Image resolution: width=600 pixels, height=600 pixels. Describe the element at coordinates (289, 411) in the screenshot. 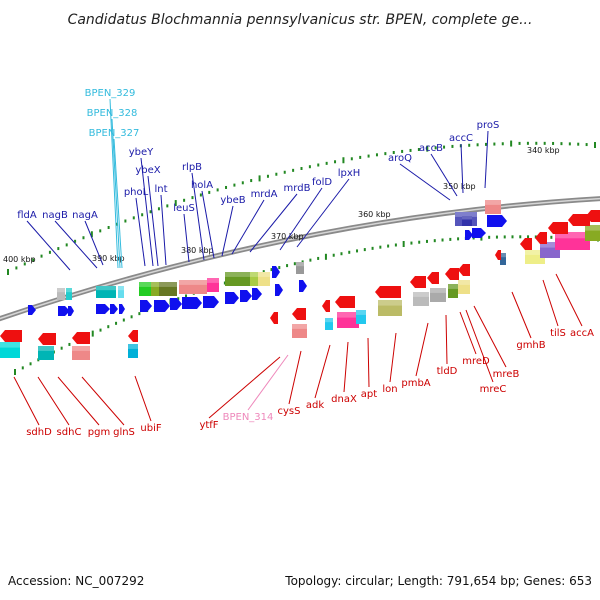

I see `gene-label-cyss: cysS` at that location.